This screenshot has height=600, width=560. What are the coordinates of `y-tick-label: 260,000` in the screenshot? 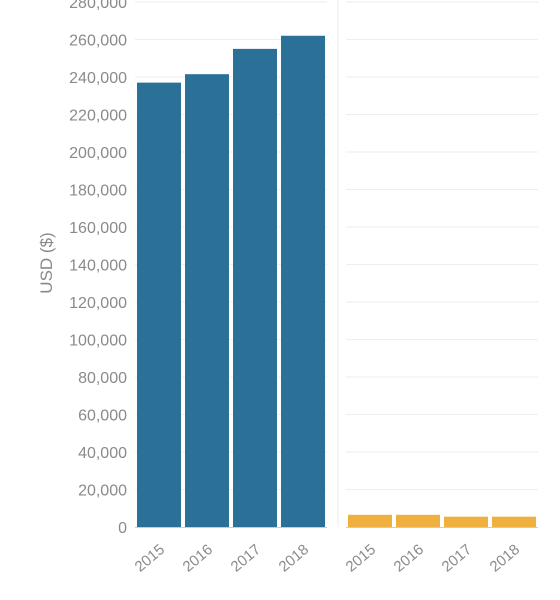 It's located at (98, 41).